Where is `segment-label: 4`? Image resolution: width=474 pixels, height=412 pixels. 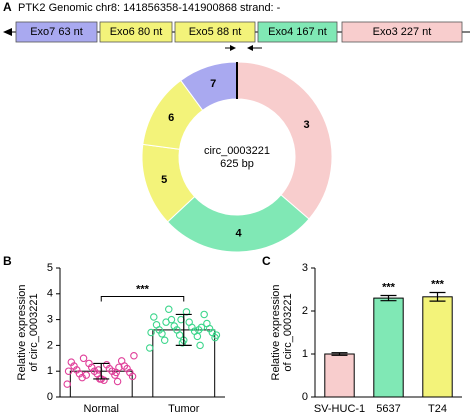 segment-label: 4 is located at coordinates (238, 233).